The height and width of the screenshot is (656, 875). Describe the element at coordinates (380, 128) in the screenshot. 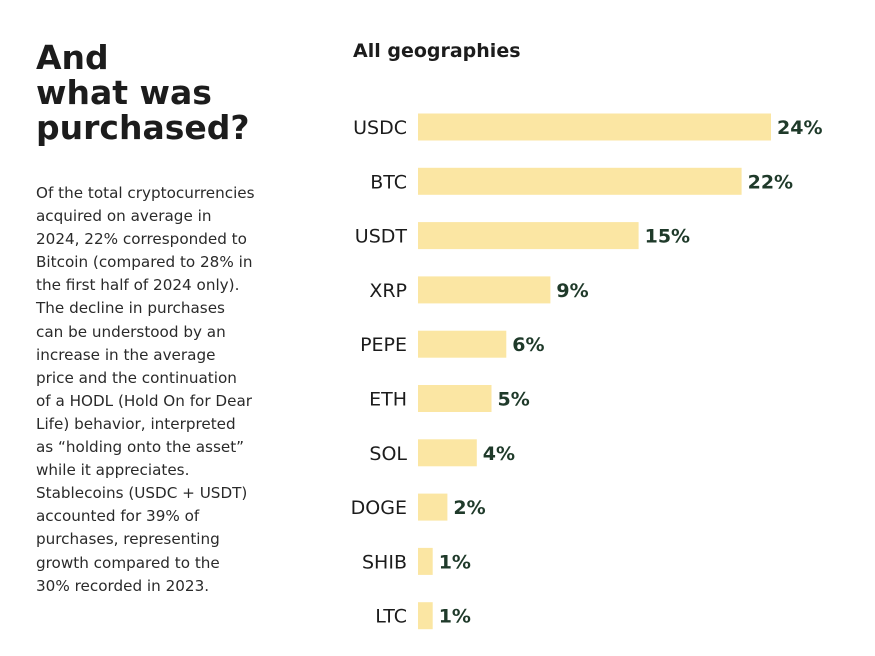

I see `category-label: USDC` at that location.